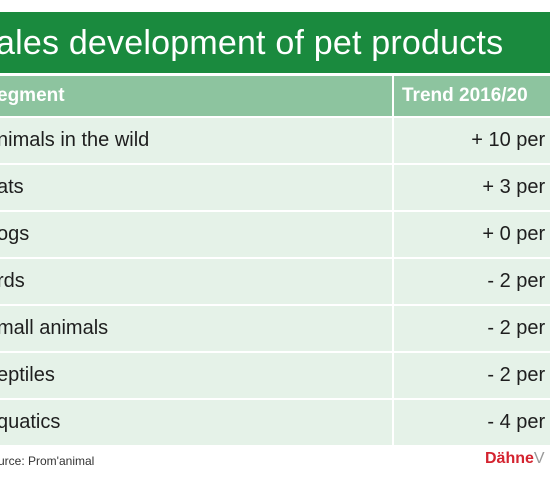 This screenshot has height=480, width=550. What do you see at coordinates (54, 328) in the screenshot?
I see `segment-cell: mall animals` at bounding box center [54, 328].